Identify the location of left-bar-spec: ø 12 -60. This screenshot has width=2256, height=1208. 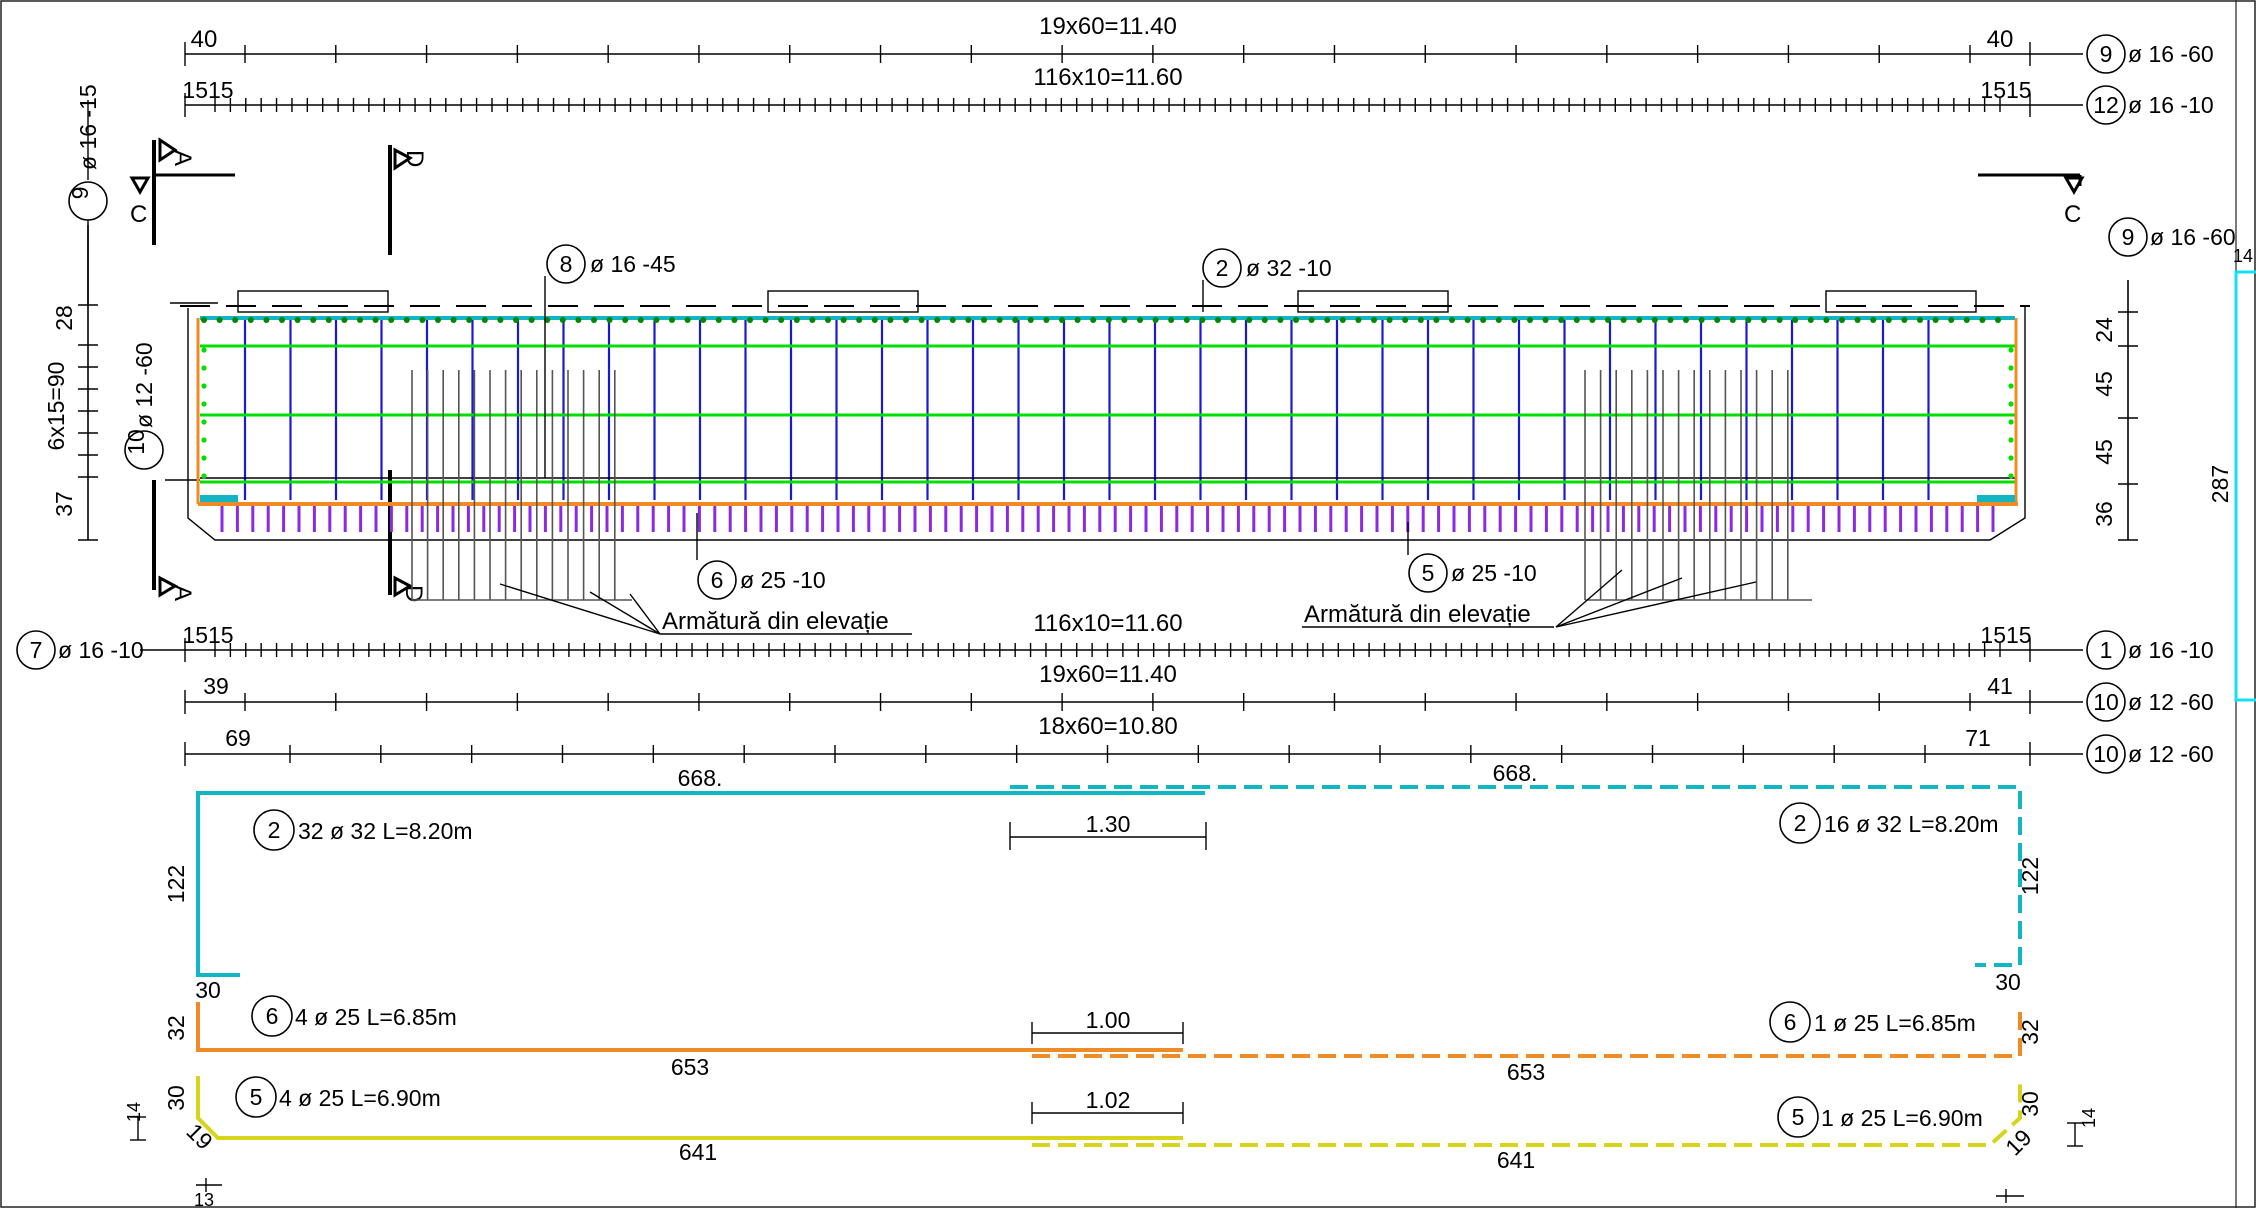
(144, 385).